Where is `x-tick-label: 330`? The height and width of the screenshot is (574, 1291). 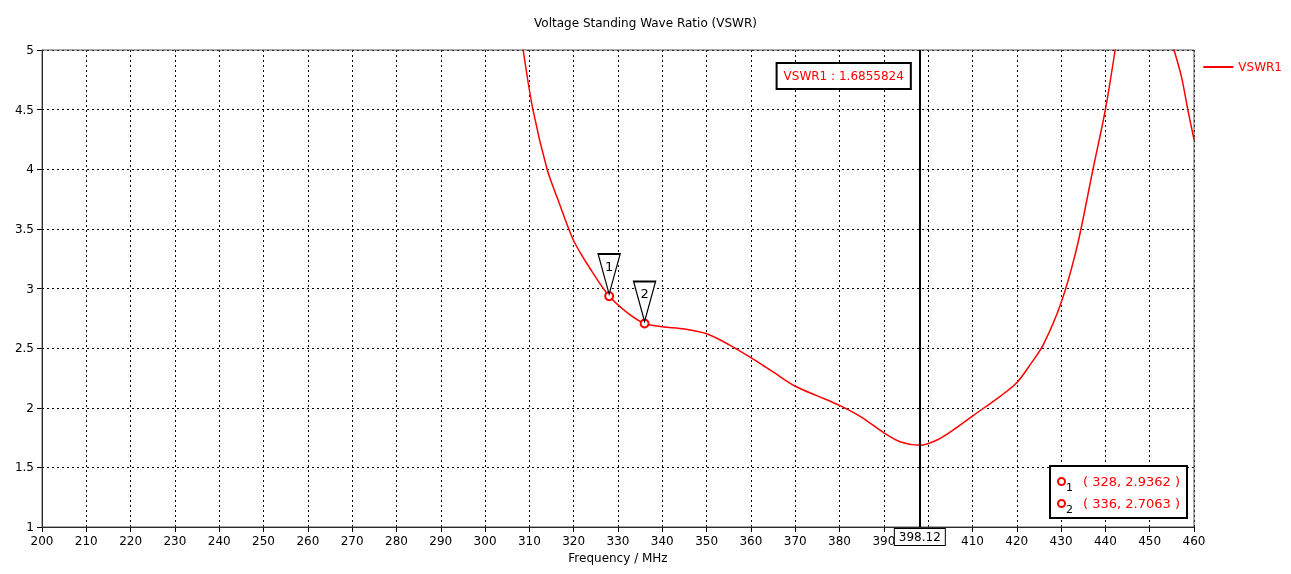
x-tick-label: 330 is located at coordinates (618, 541).